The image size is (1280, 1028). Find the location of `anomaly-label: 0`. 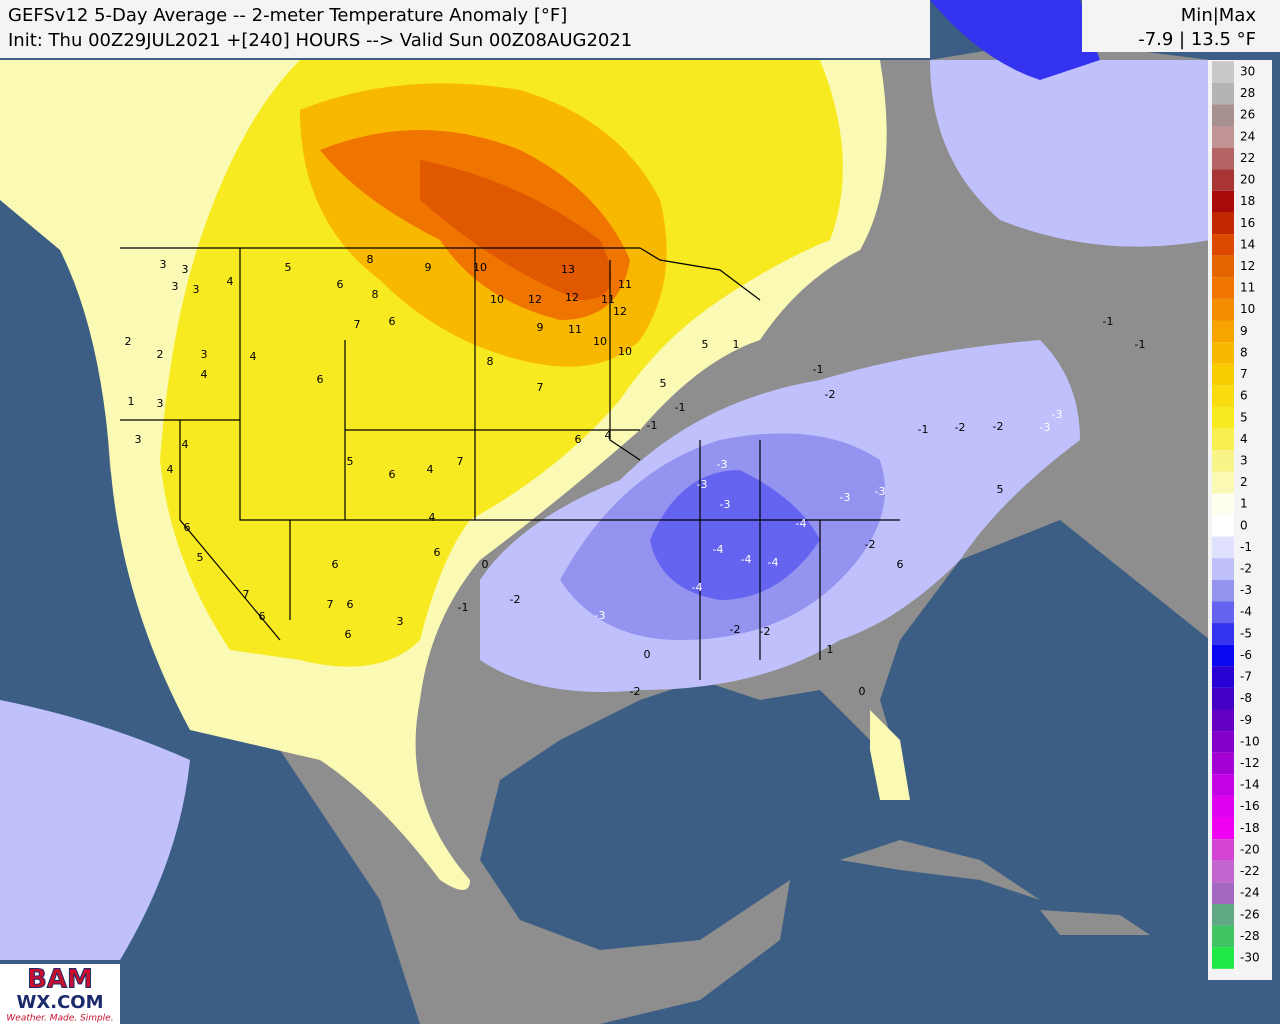

anomaly-label: 0 is located at coordinates (862, 691).